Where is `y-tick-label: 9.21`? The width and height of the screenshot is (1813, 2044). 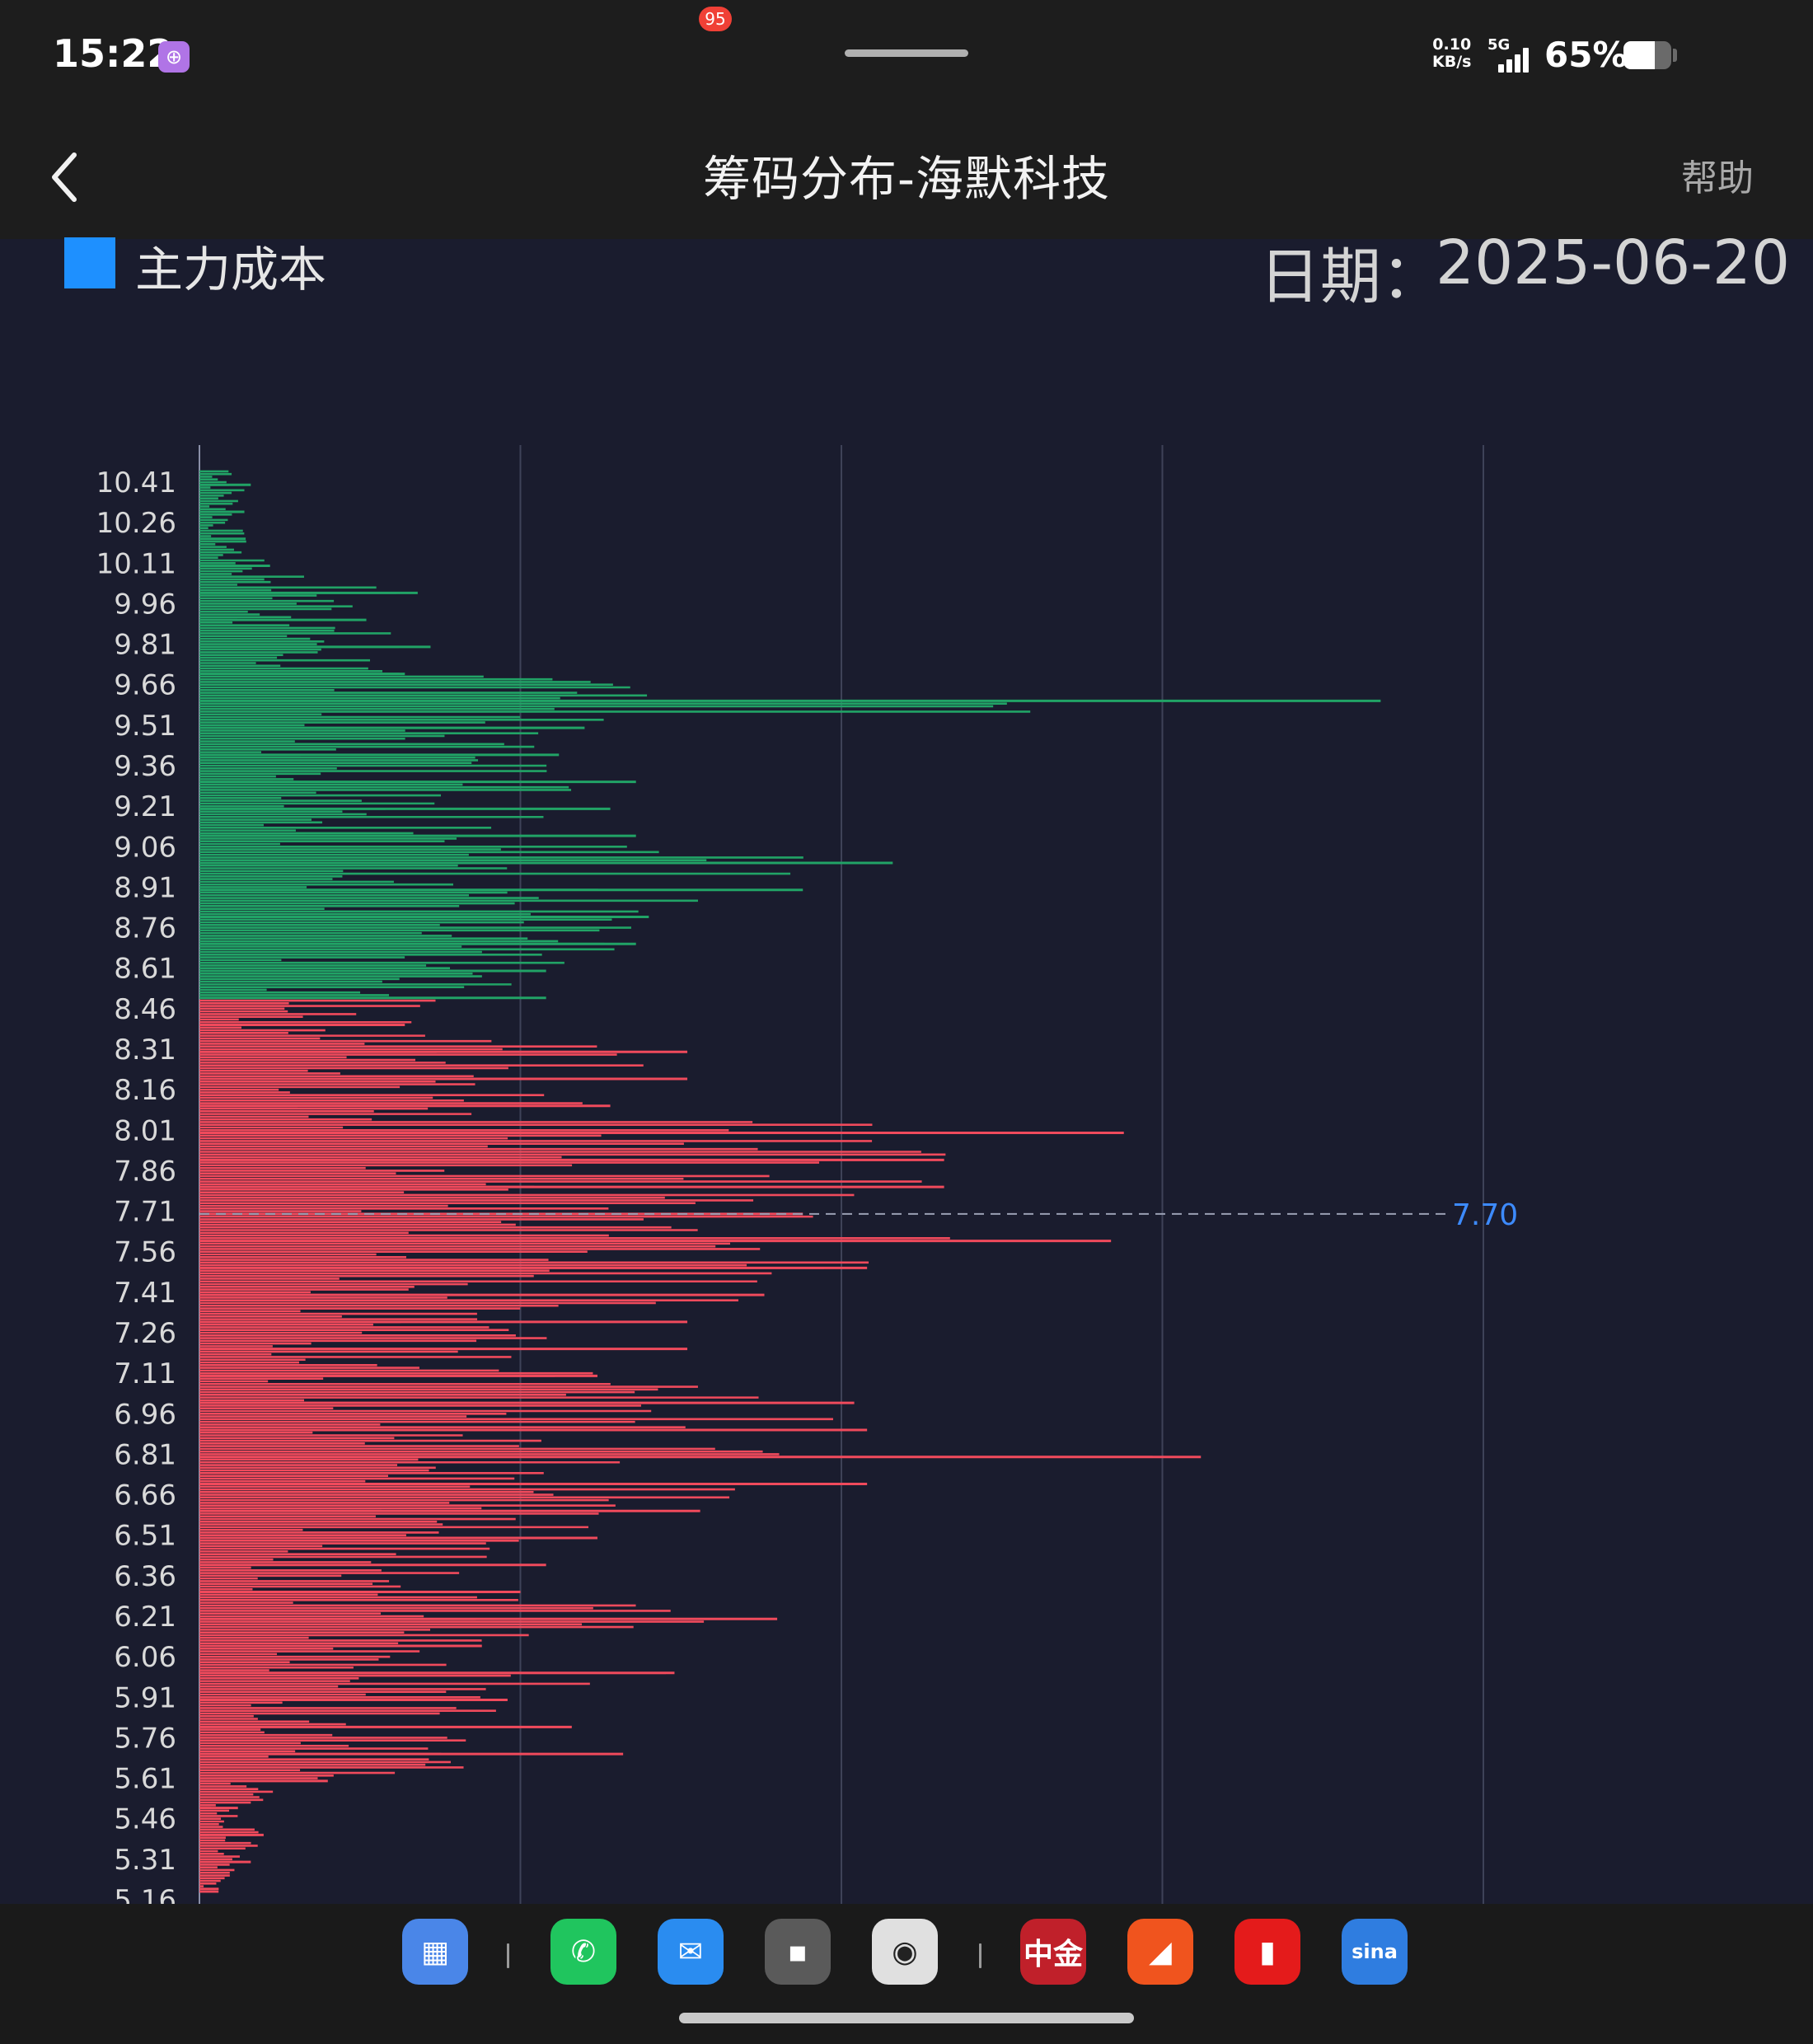 y-tick-label: 9.21 is located at coordinates (145, 806).